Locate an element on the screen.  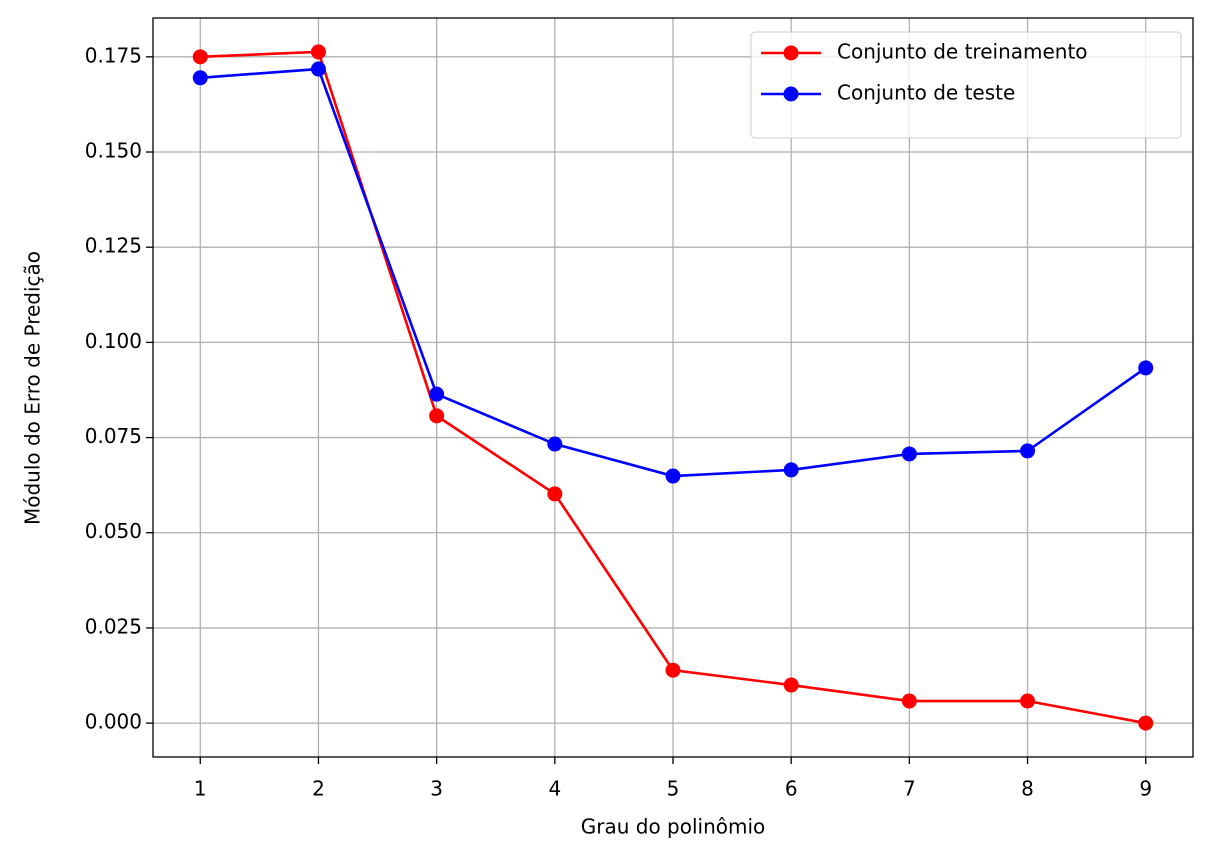
legend-box is located at coordinates (966, 85).